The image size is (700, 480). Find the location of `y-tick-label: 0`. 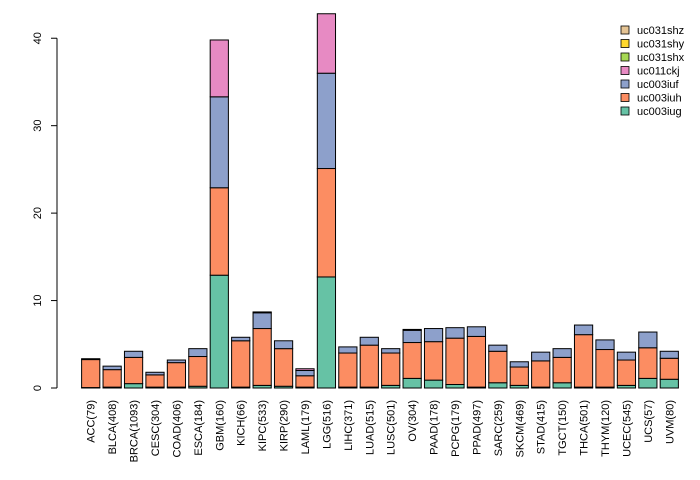

y-tick-label: 0 is located at coordinates (38, 388).